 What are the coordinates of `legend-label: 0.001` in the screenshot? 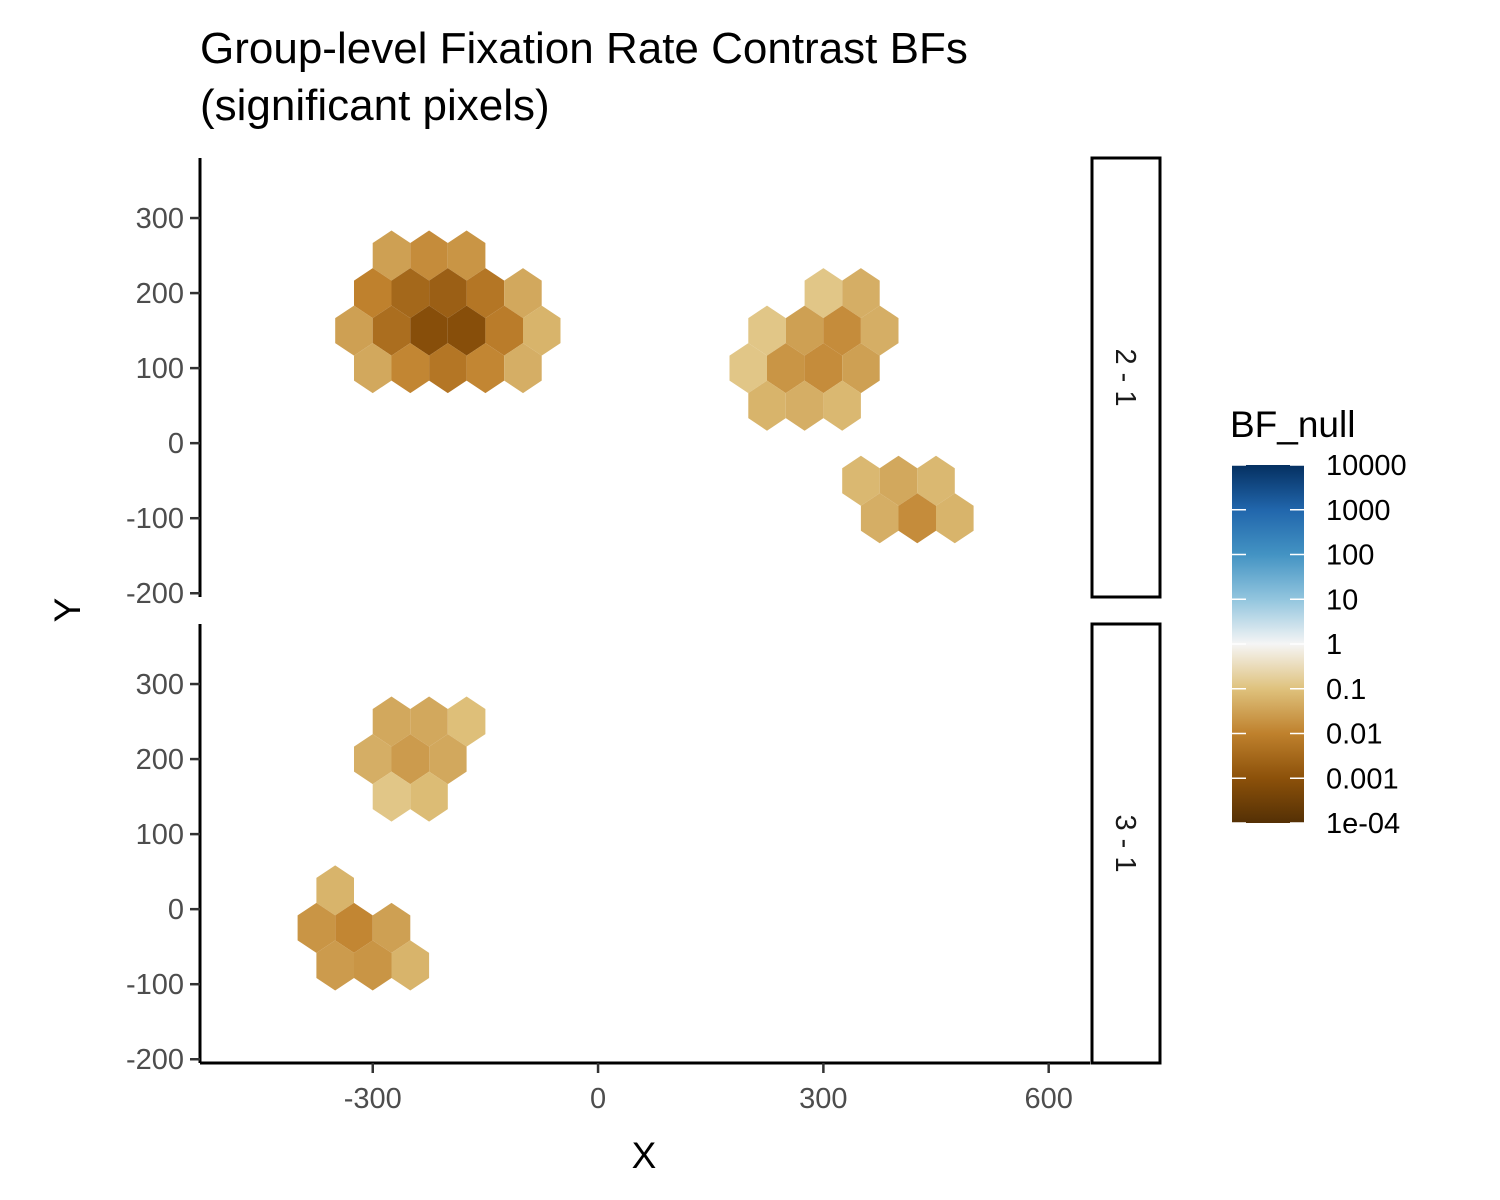 It's located at (1362, 779).